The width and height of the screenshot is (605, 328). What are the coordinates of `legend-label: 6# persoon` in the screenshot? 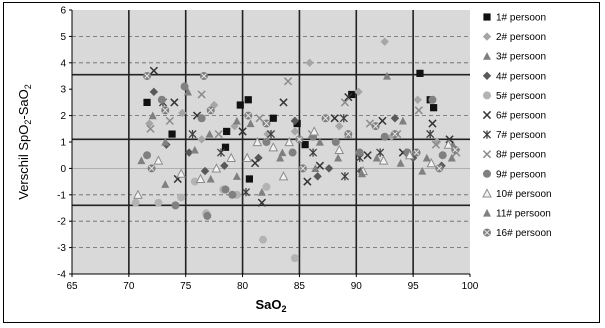 It's located at (521, 116).